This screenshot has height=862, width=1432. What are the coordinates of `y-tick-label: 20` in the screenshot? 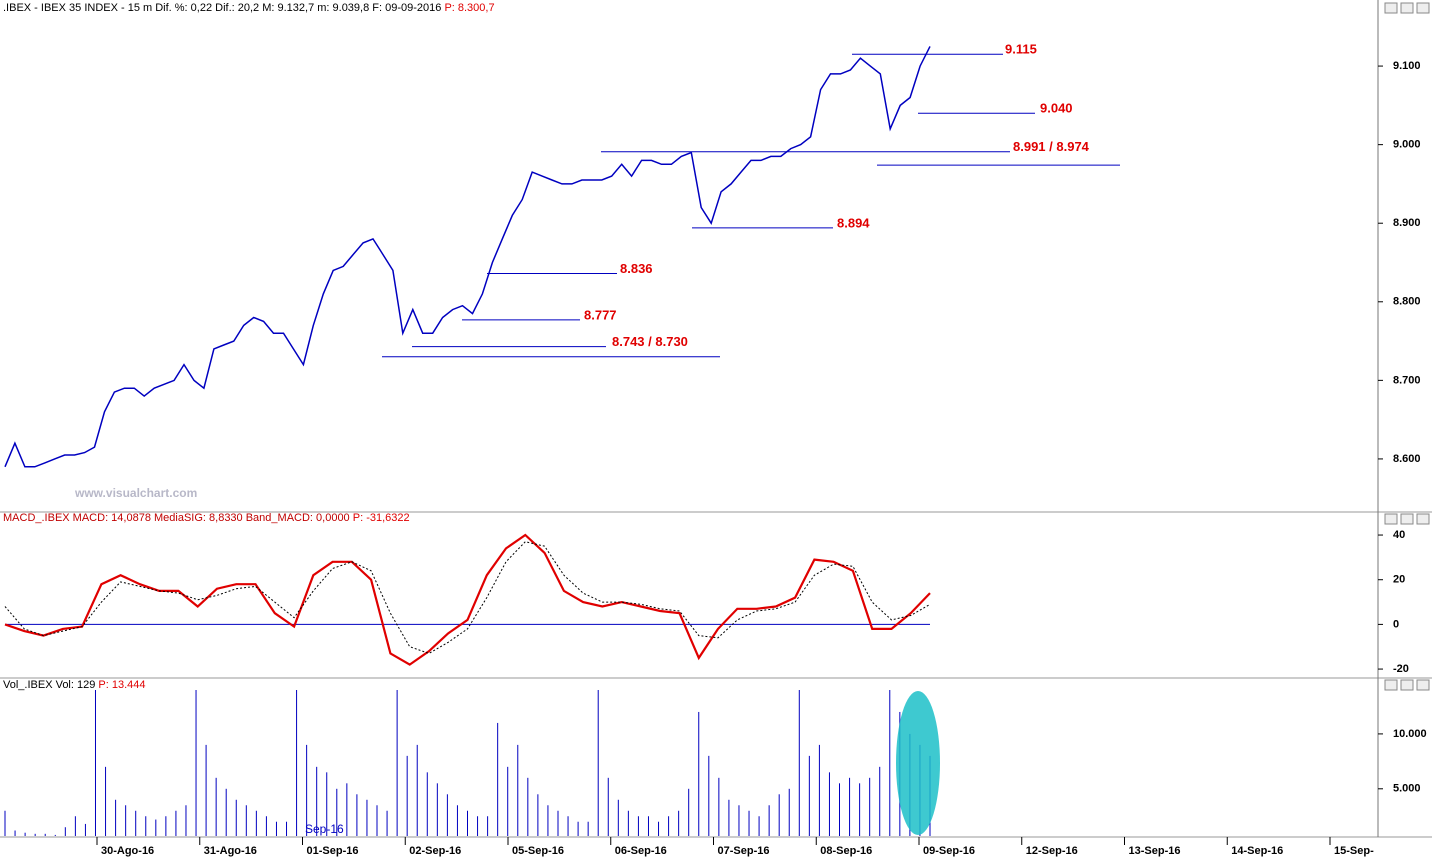 It's located at (1399, 580).